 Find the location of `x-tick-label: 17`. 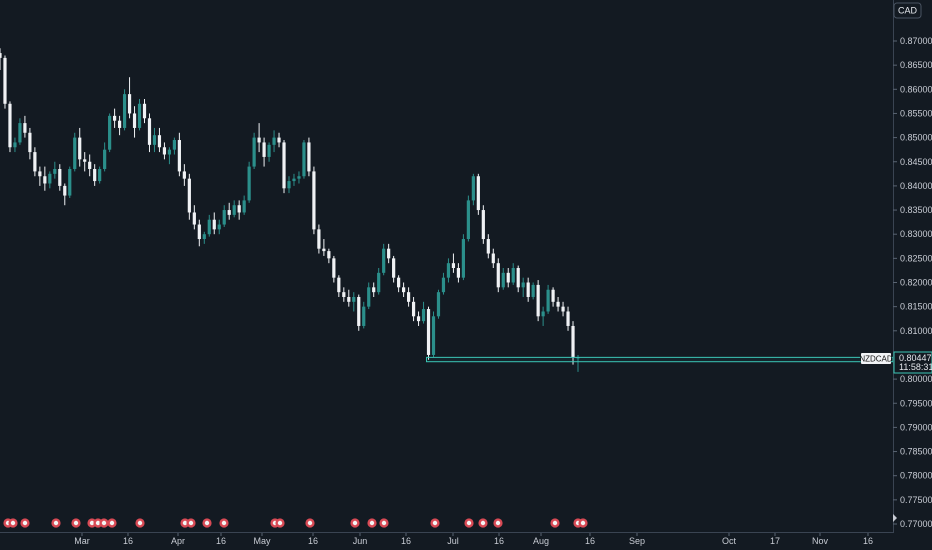

x-tick-label: 17 is located at coordinates (775, 541).